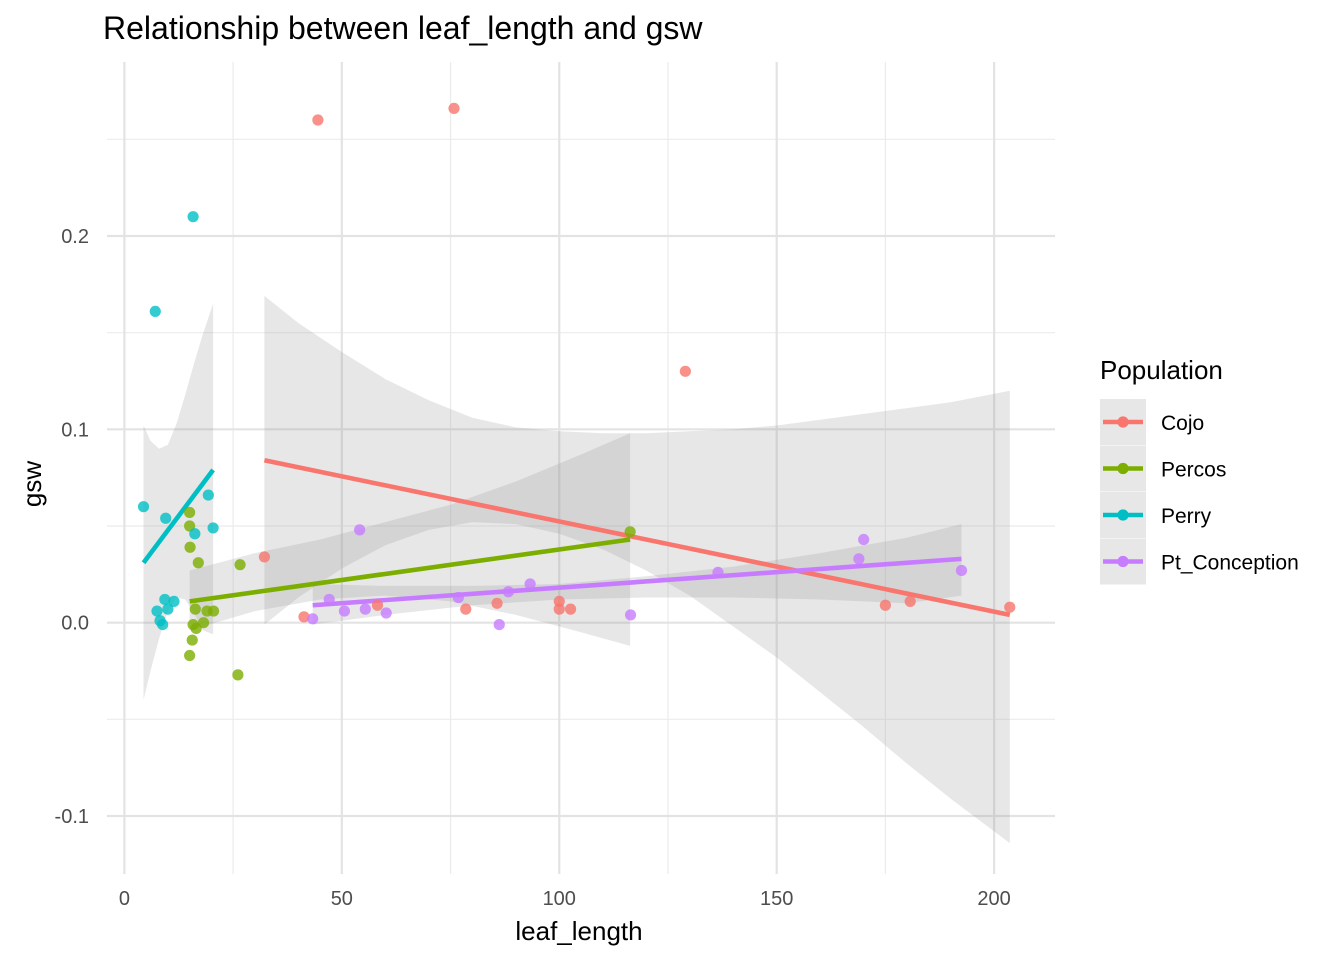 This screenshot has width=1344, height=960. What do you see at coordinates (178, 516) in the screenshot?
I see `fit-line-perry` at bounding box center [178, 516].